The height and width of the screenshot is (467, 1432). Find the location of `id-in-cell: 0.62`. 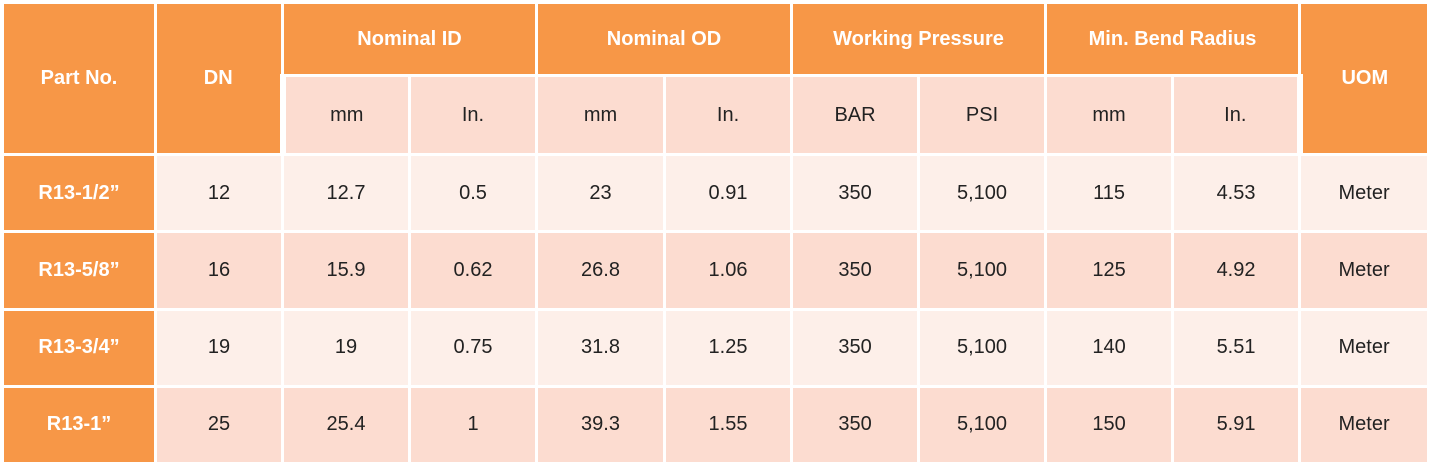

id-in-cell: 0.62 is located at coordinates (473, 270).